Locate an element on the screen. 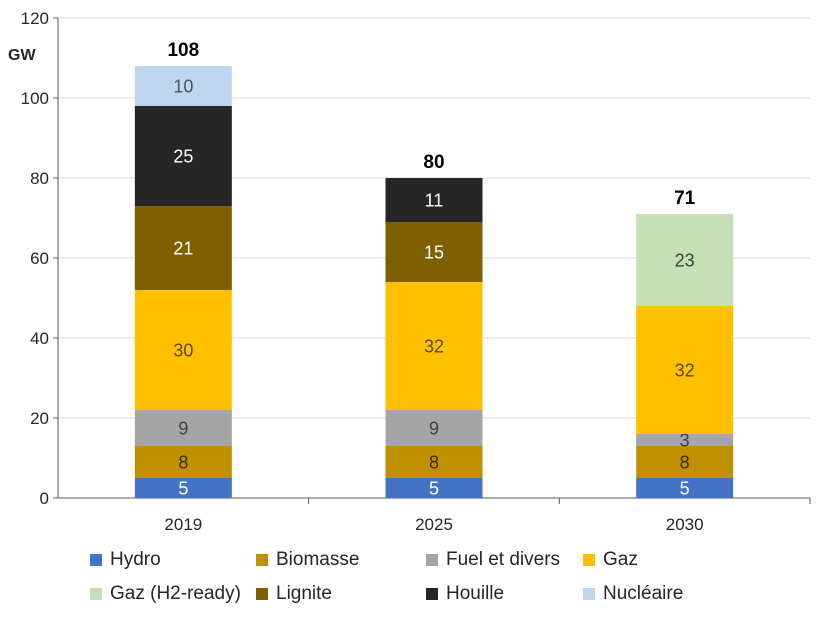 This screenshot has width=825, height=618. data-label: 10 is located at coordinates (183, 87).